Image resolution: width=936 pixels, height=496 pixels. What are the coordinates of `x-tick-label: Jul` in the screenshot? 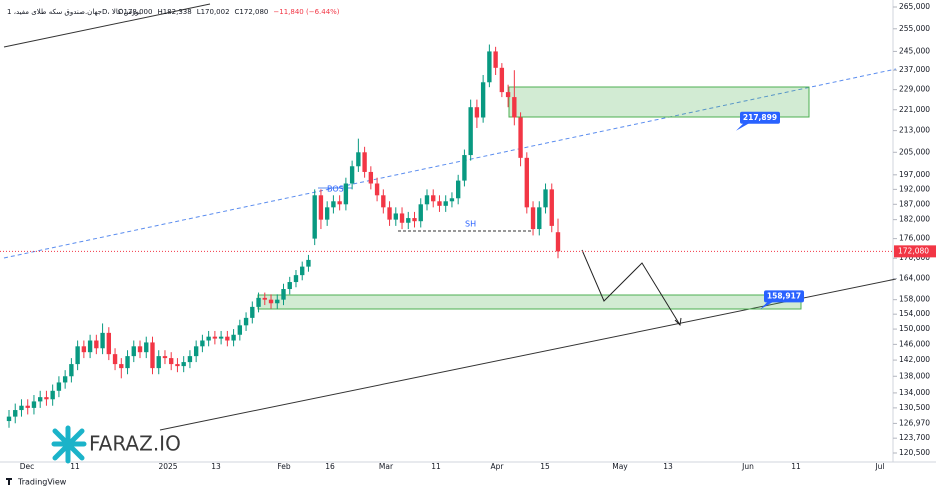 It's located at (879, 466).